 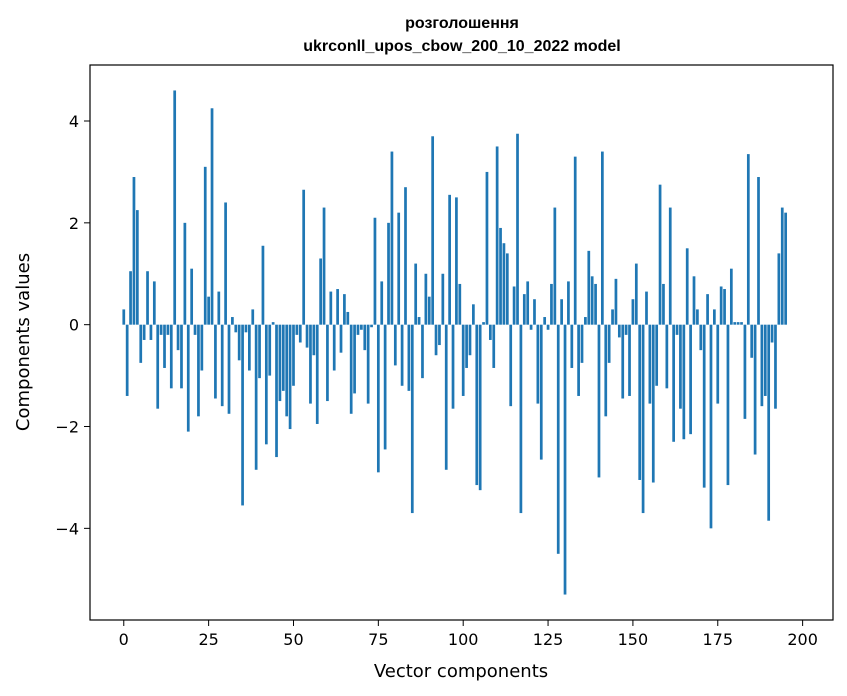 What do you see at coordinates (633, 639) in the screenshot?
I see `x-tick-label: 150` at bounding box center [633, 639].